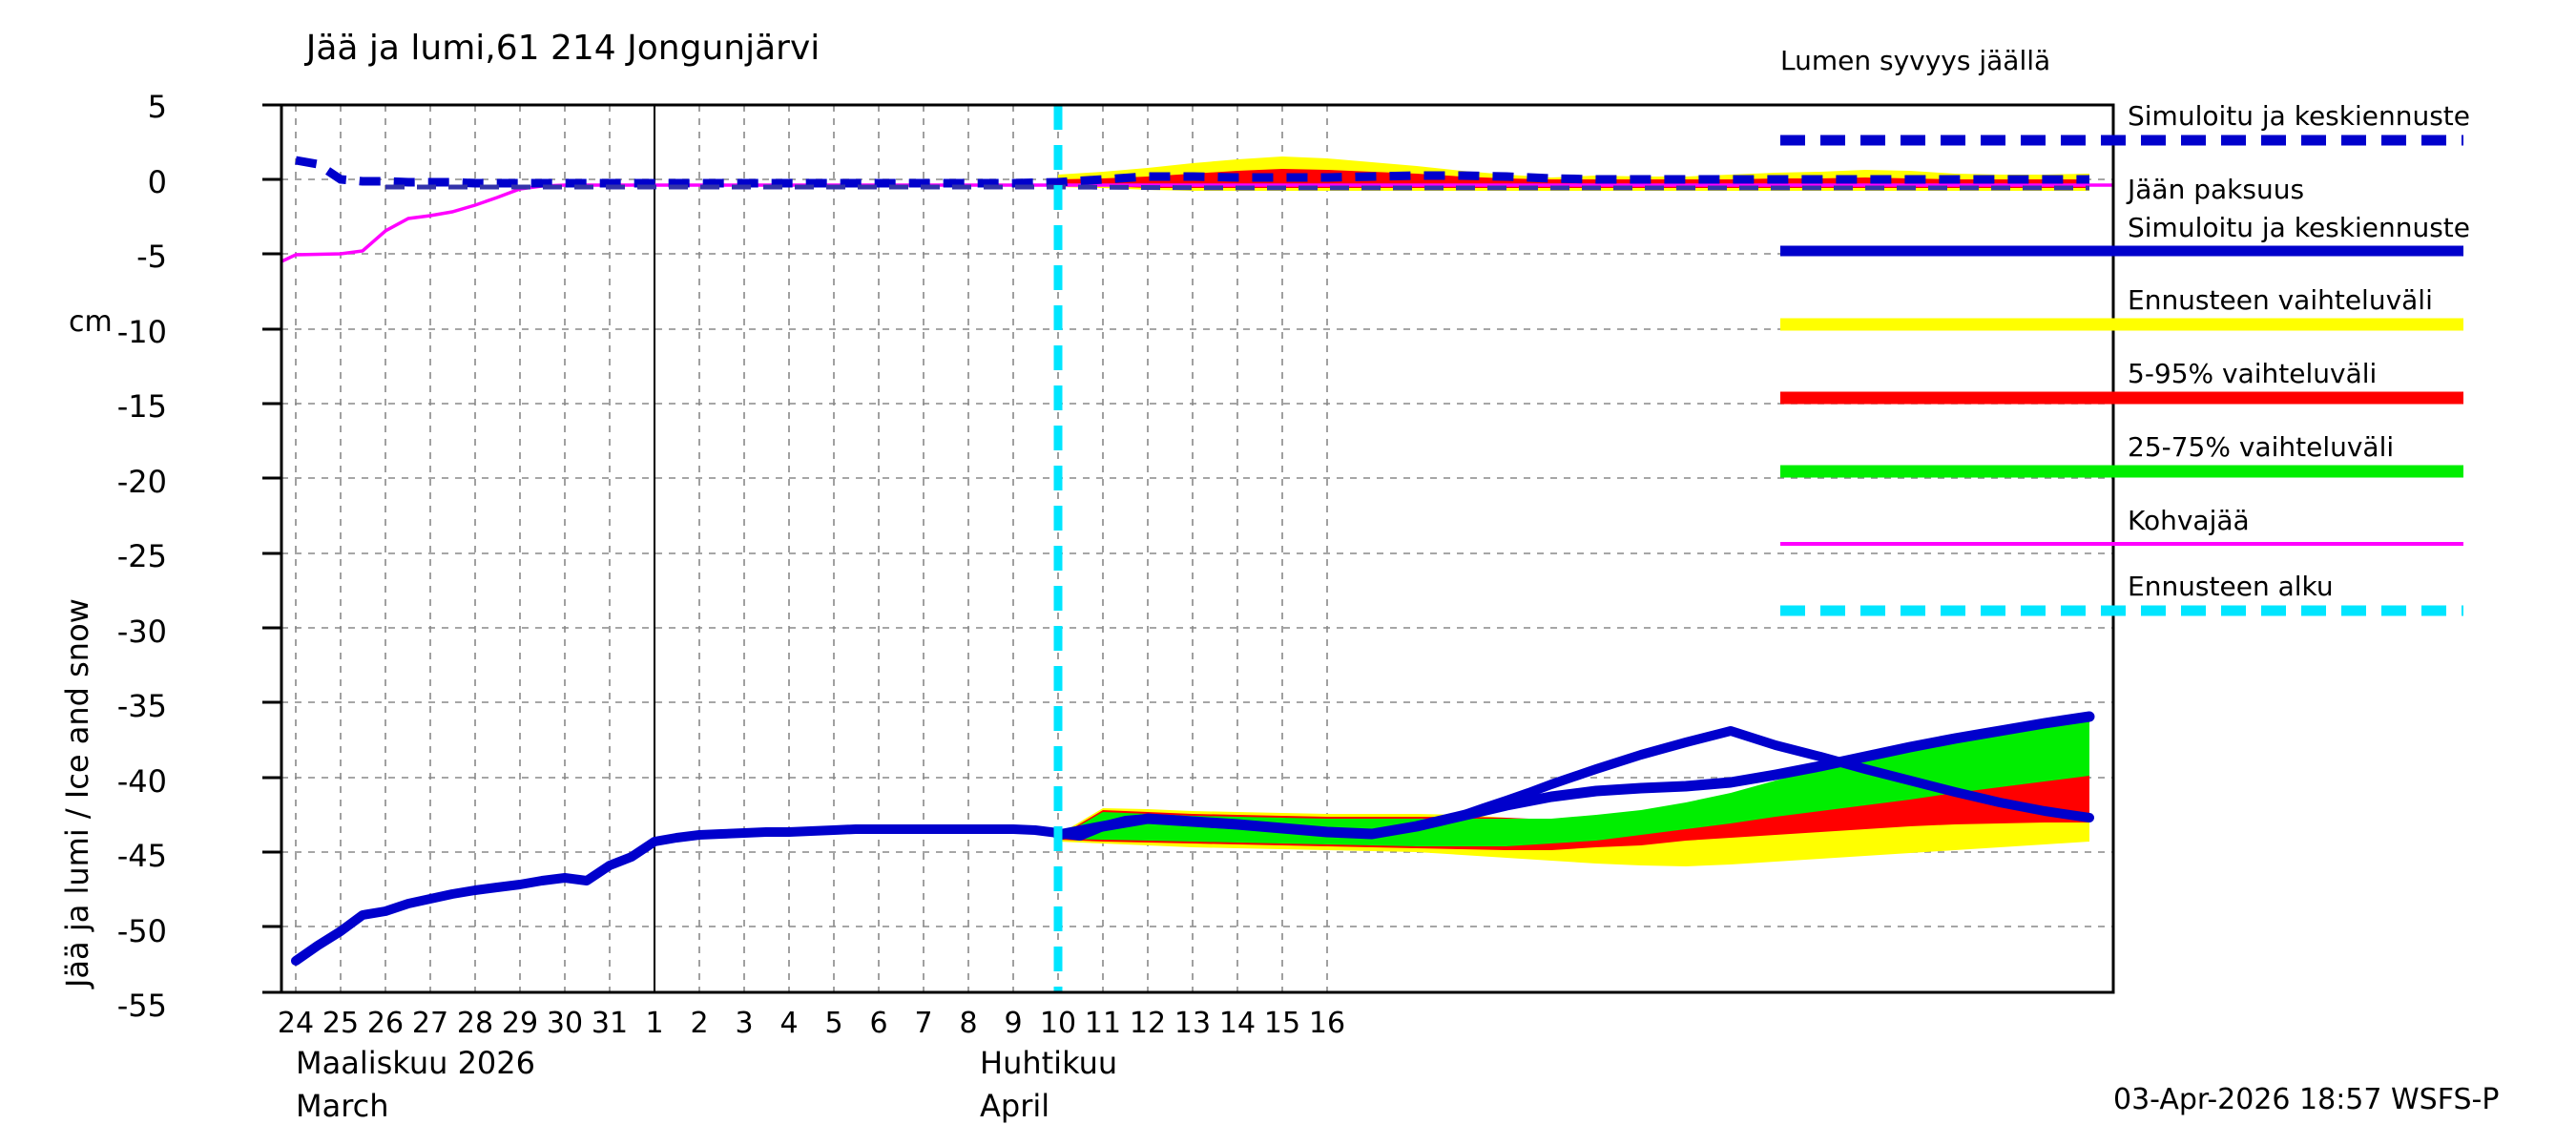 The width and height of the screenshot is (2576, 1145). Describe the element at coordinates (833, 1023) in the screenshot. I see `x-tick-12: 5` at that location.